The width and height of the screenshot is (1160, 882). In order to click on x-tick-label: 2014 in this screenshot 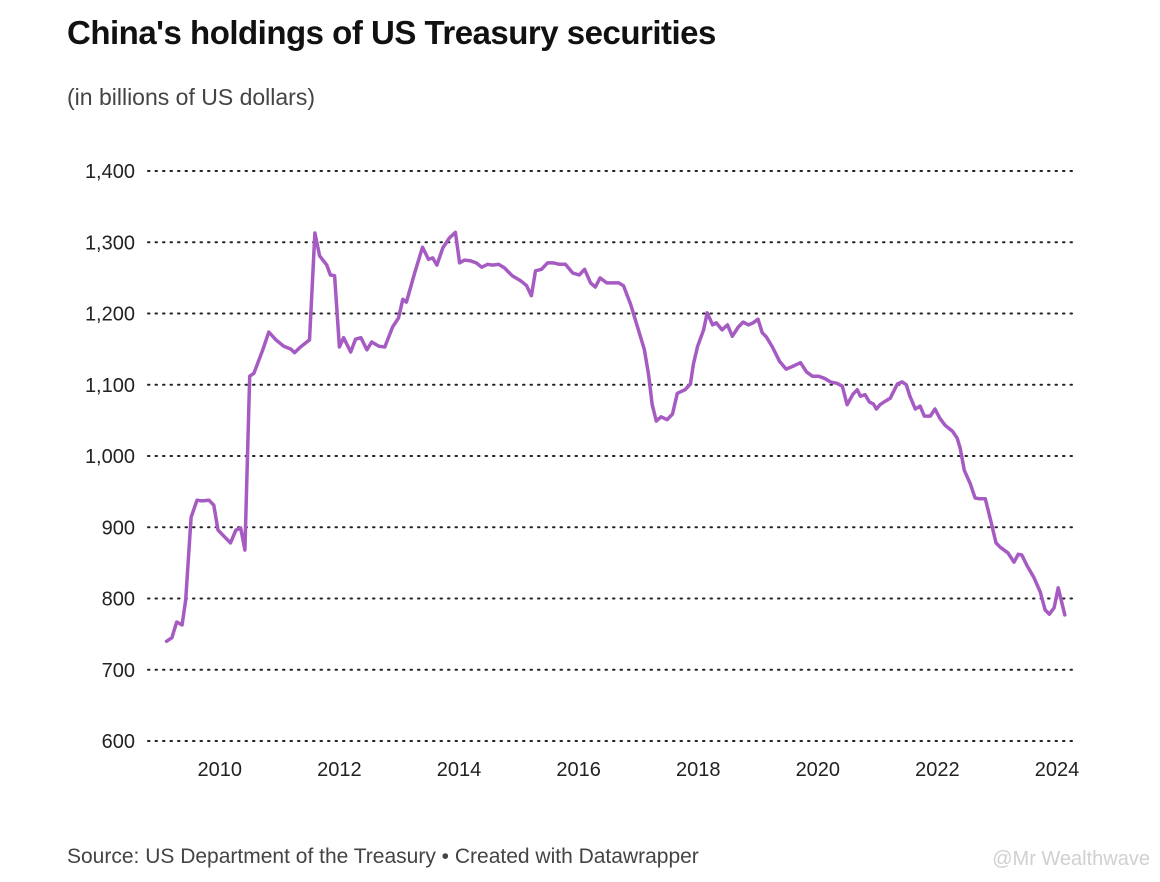, I will do `click(459, 770)`.